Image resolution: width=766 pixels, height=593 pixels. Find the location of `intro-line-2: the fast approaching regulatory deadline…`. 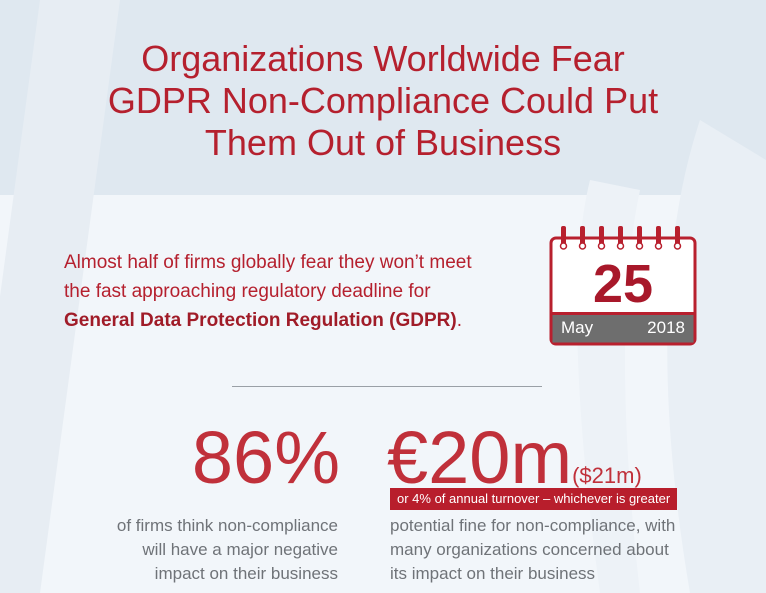

intro-line-2: the fast approaching regulatory deadline… is located at coordinates (247, 291).